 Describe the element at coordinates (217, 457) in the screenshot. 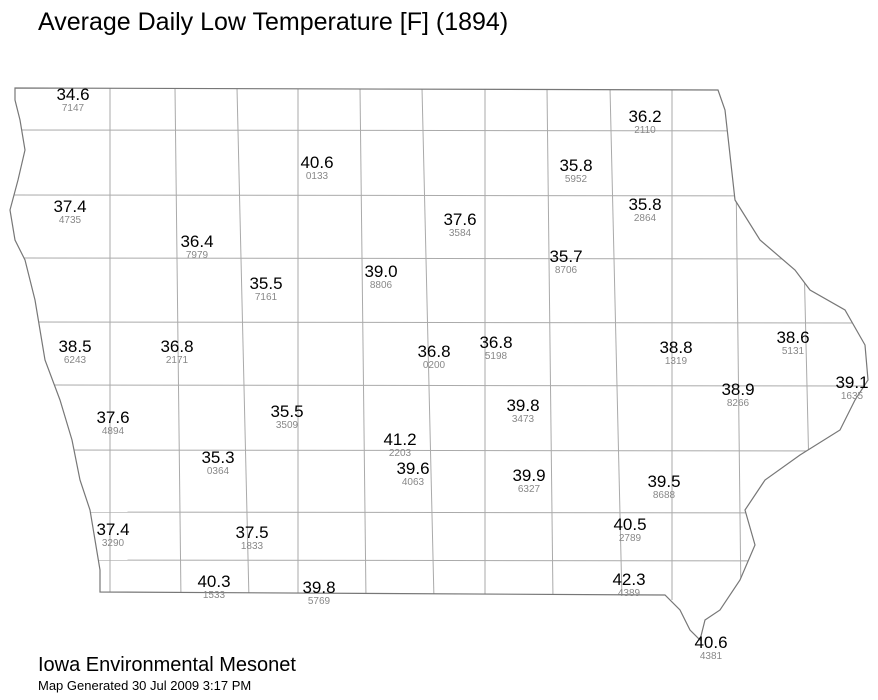

I see `station-value: 35.3` at that location.